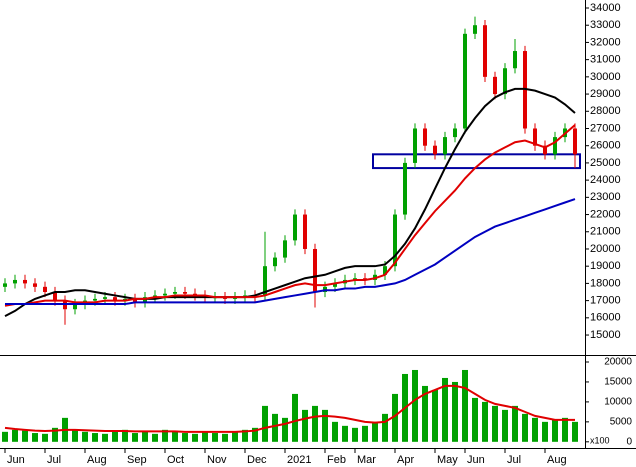 This screenshot has width=636, height=467. I want to click on y-tick-label: 20000, so click(605, 249).